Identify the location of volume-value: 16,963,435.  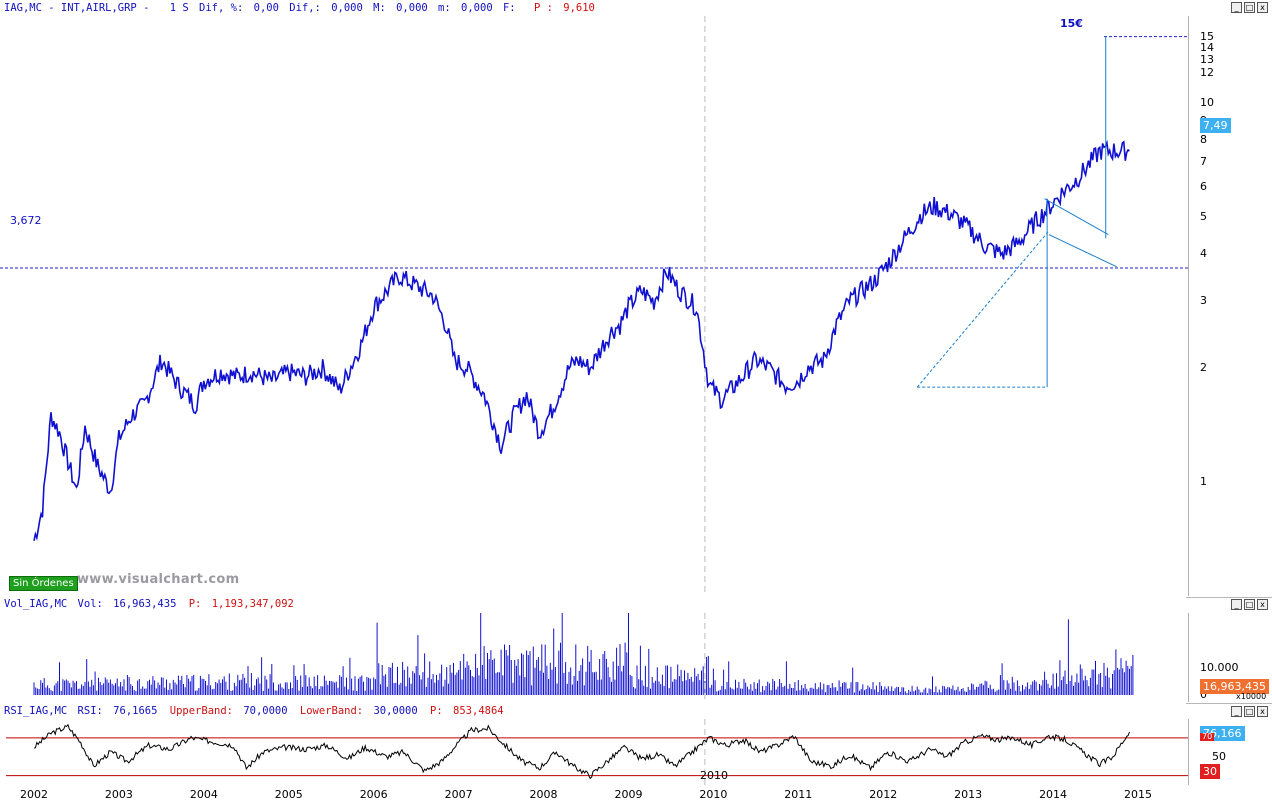
(145, 604).